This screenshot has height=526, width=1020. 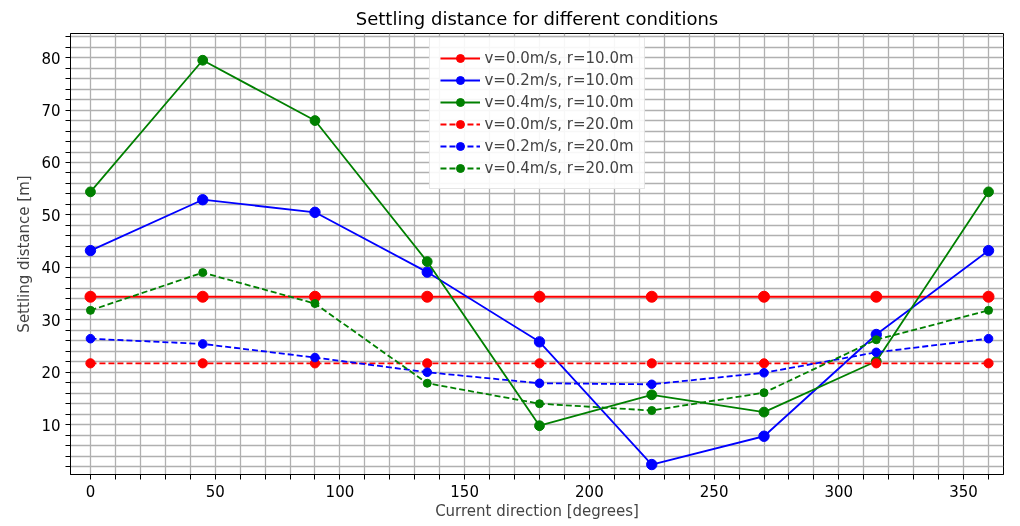 I want to click on legend-label: v=0.4m/s, r=10.0m, so click(x=559, y=102).